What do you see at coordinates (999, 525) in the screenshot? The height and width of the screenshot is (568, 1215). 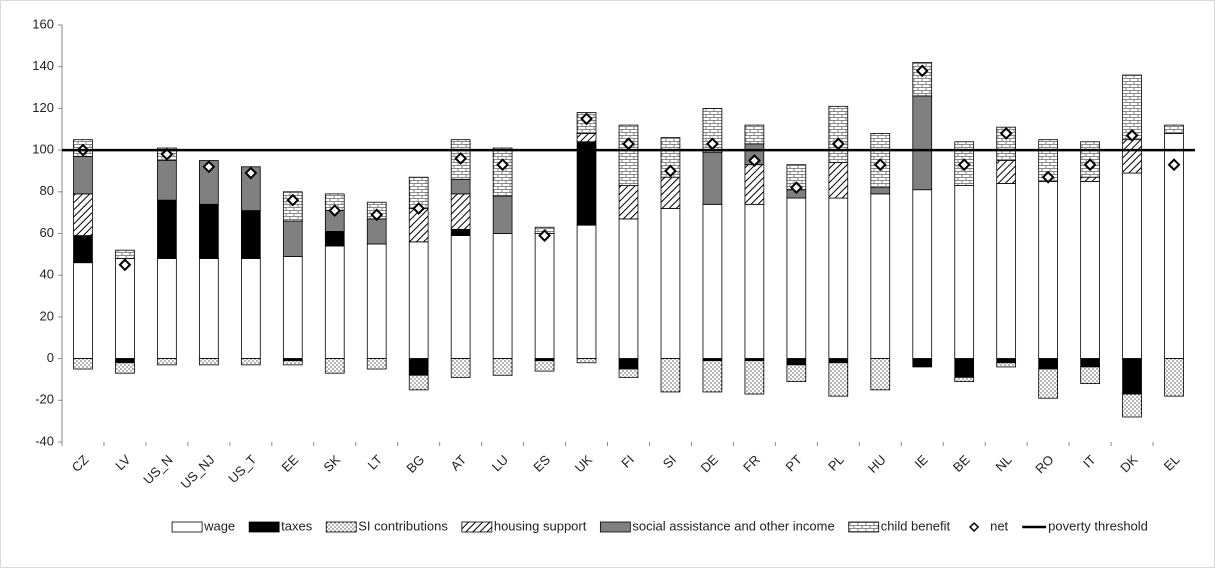 I see `legend-label: net` at bounding box center [999, 525].